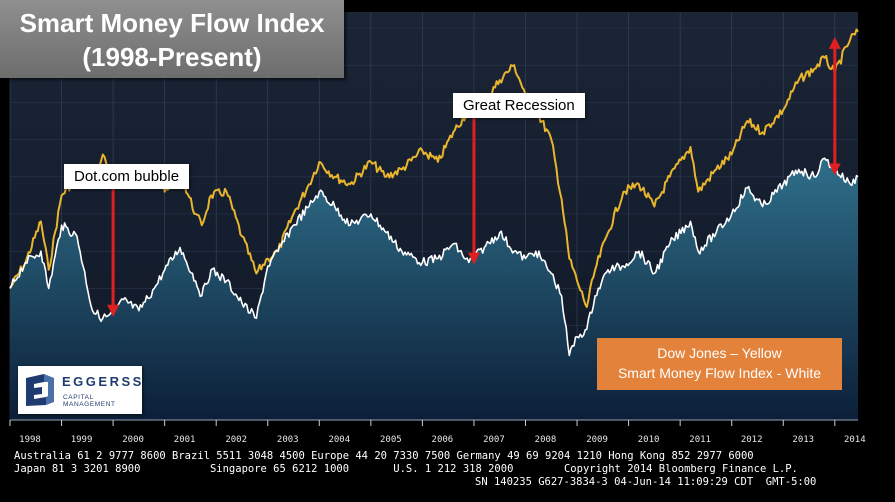 Image resolution: width=895 pixels, height=502 pixels. Describe the element at coordinates (494, 440) in the screenshot. I see `x-tick-label: 2007` at that location.